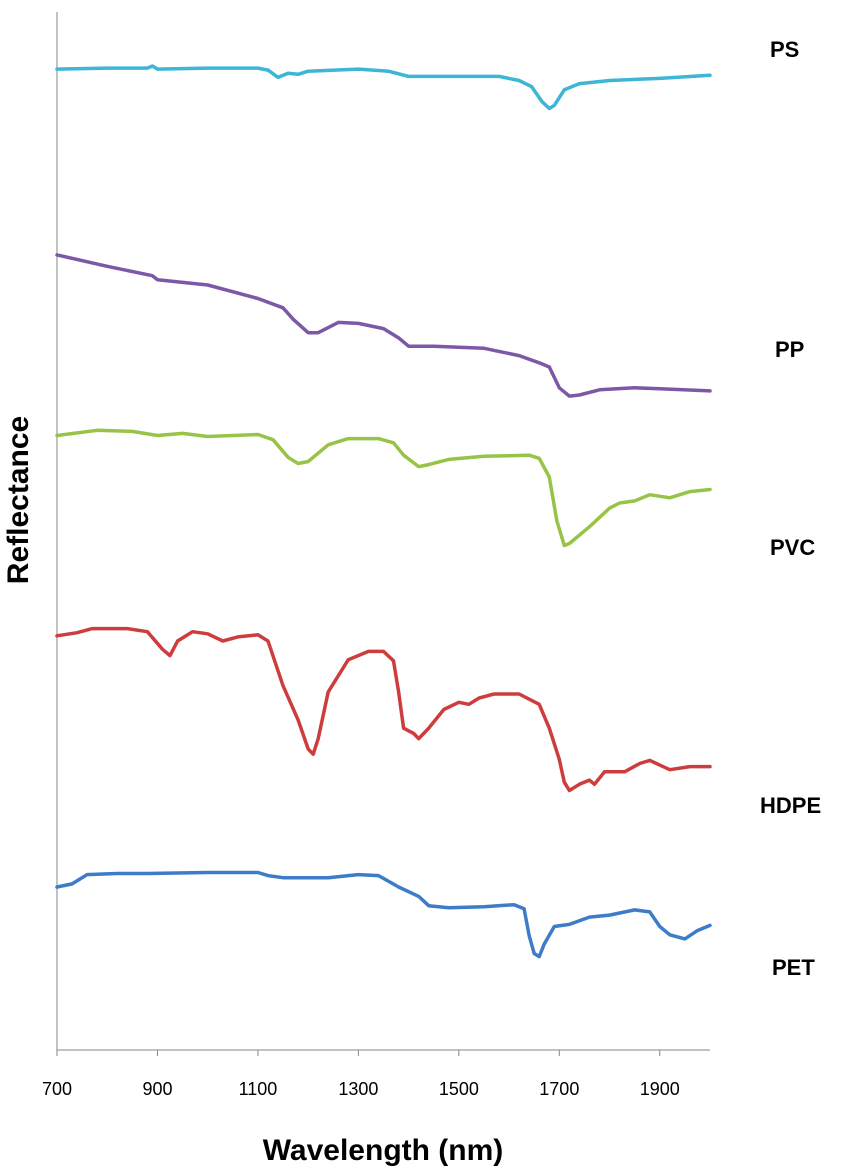 The image size is (849, 1172). I want to click on series-line-pp, so click(383, 325).